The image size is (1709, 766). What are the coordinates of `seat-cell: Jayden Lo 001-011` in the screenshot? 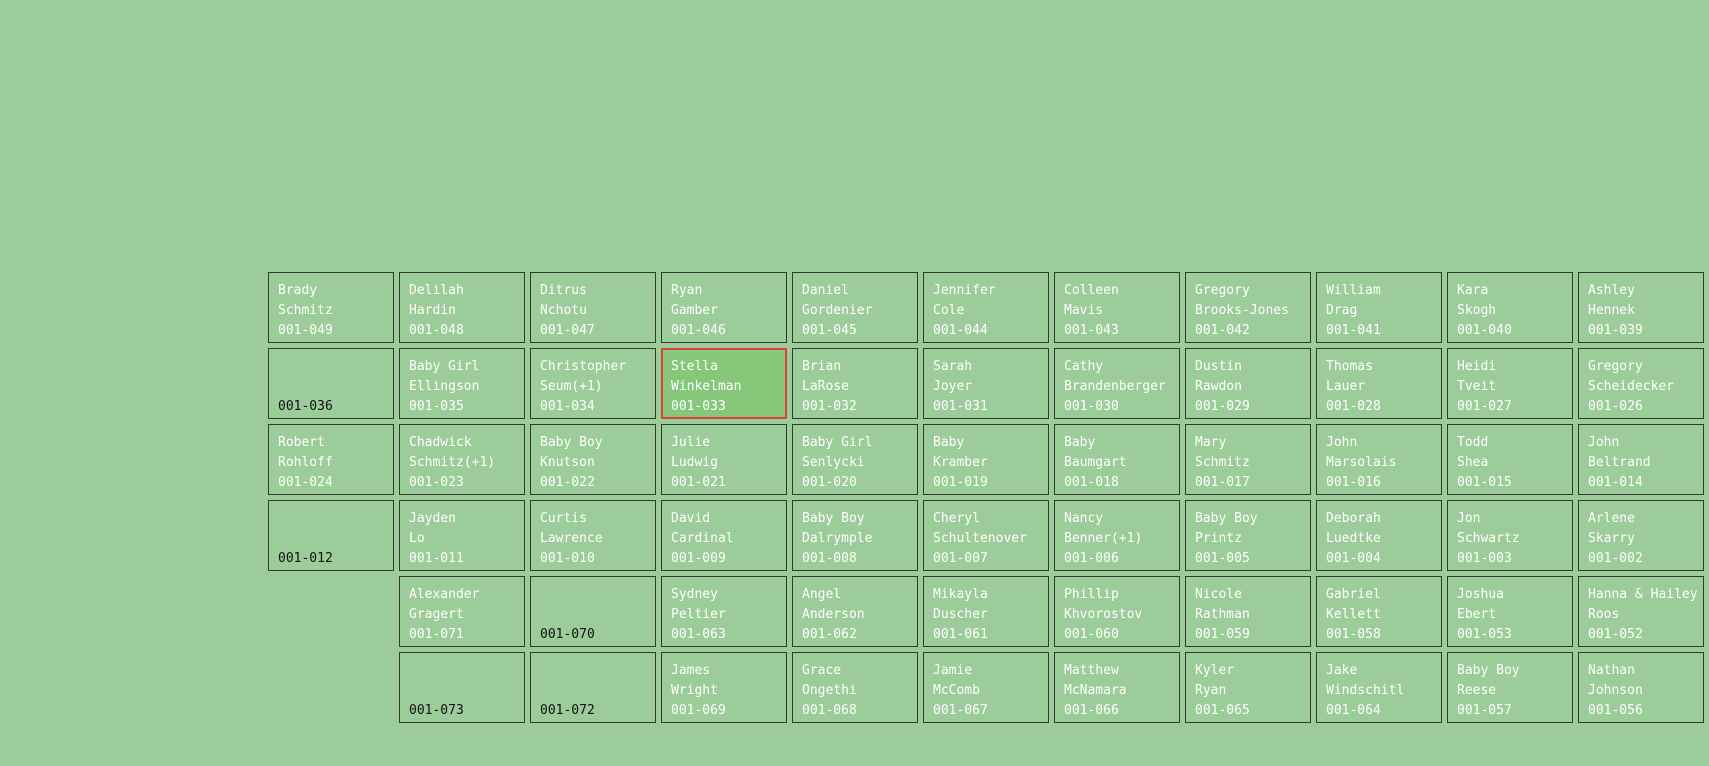 It's located at (462, 535).